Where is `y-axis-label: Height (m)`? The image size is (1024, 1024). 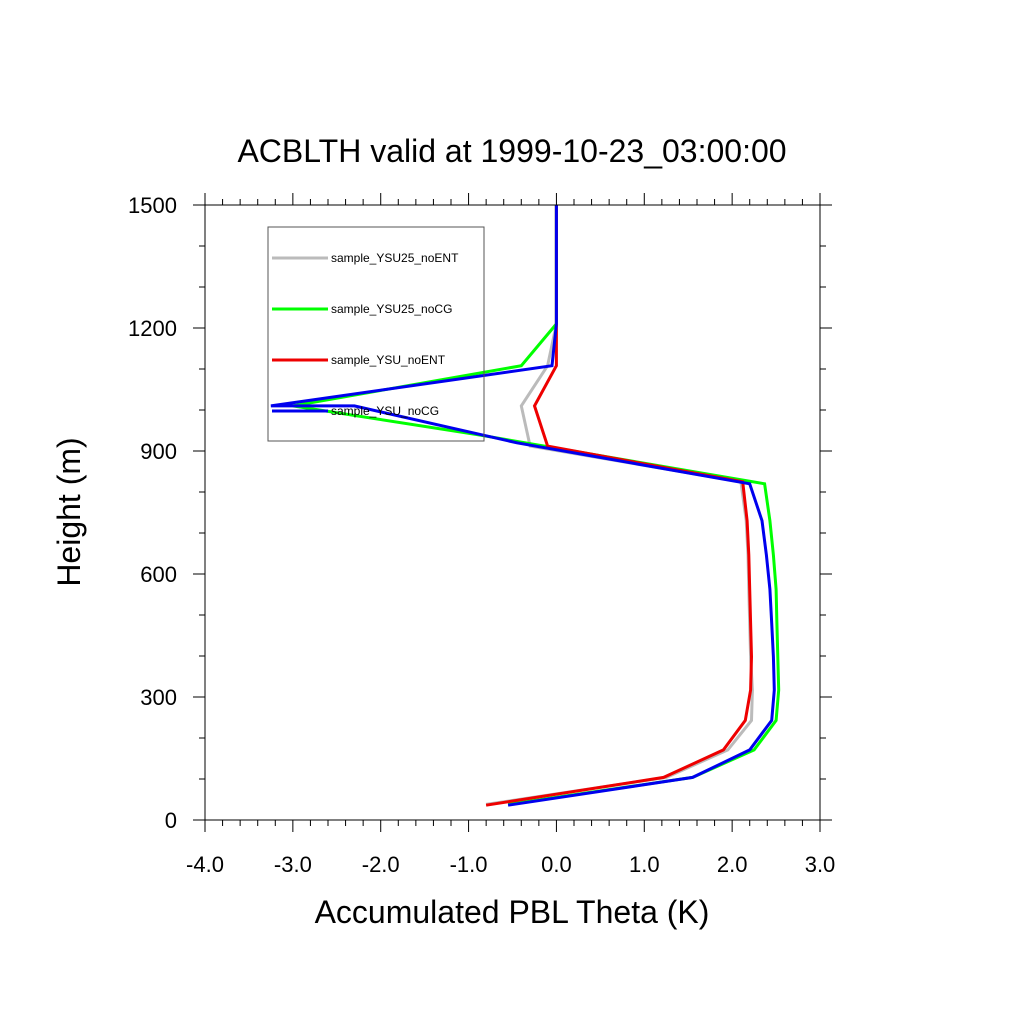
y-axis-label: Height (m) is located at coordinates (69, 511).